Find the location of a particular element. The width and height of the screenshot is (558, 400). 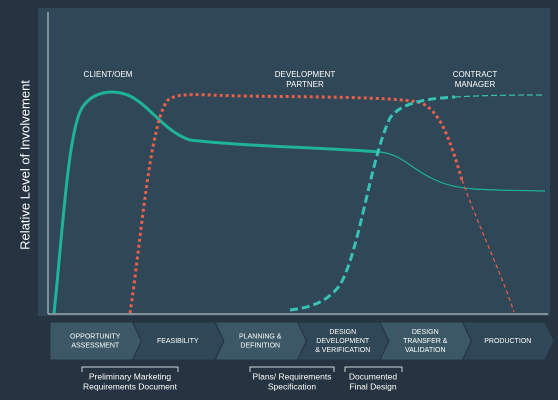

curve-label: CONTRACT is located at coordinates (475, 74).